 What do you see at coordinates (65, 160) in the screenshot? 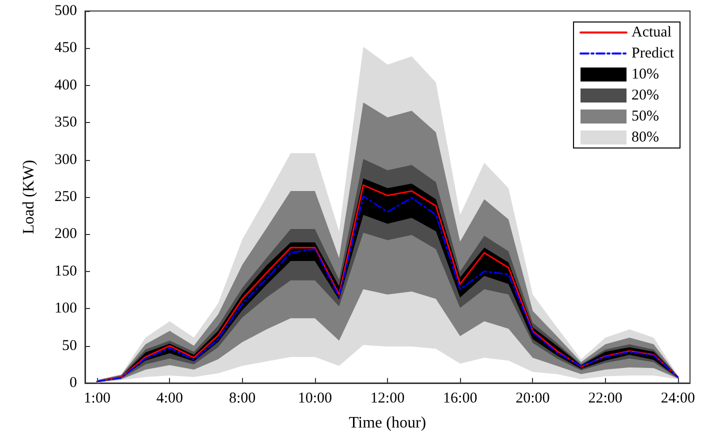
I see `y-tick-label: 300` at bounding box center [65, 160].